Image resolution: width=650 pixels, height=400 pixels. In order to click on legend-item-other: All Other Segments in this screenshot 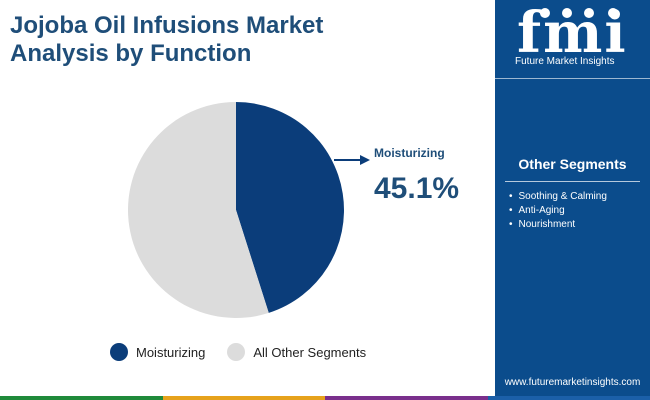, I will do `click(296, 352)`.